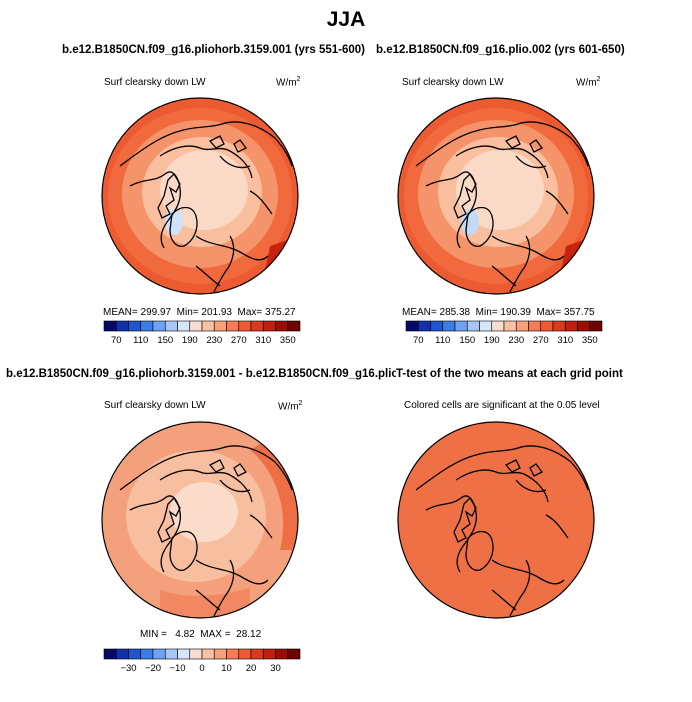 This screenshot has height=702, width=692. Describe the element at coordinates (500, 190) in the screenshot. I see `p2-field-arctic-core` at that location.